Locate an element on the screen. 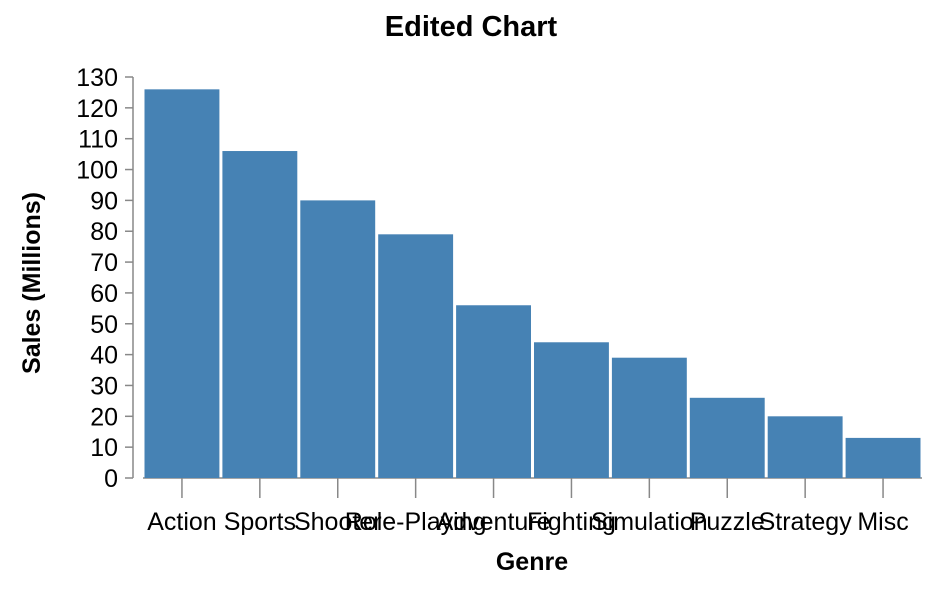 The image size is (942, 591). y-tick-label: 50 is located at coordinates (104, 325).